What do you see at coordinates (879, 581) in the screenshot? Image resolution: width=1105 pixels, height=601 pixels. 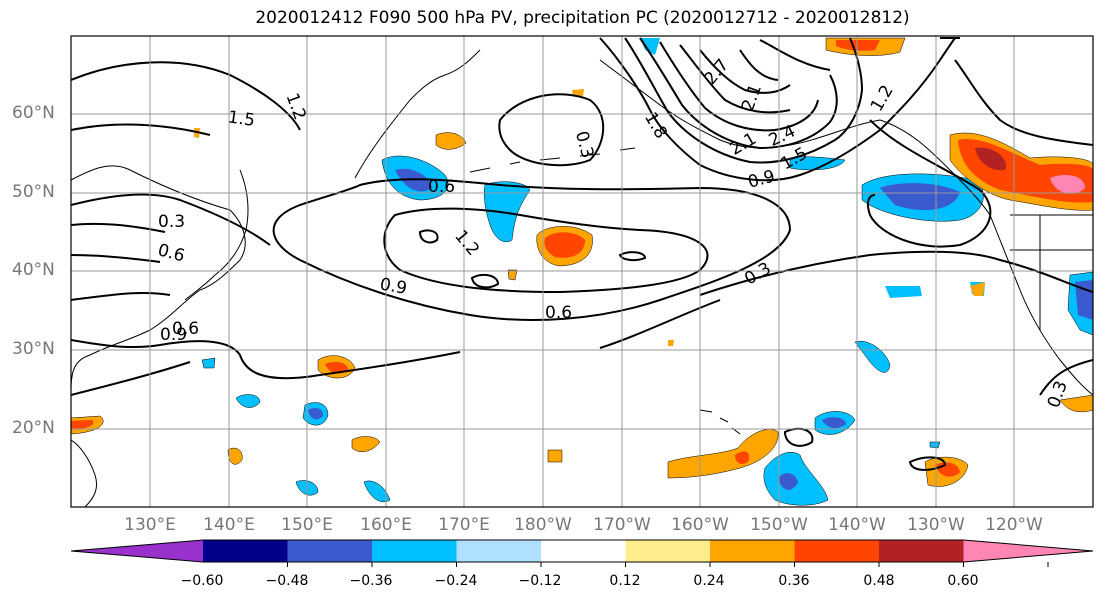 I see `colorbar-tick-label: 0.48` at bounding box center [879, 581].